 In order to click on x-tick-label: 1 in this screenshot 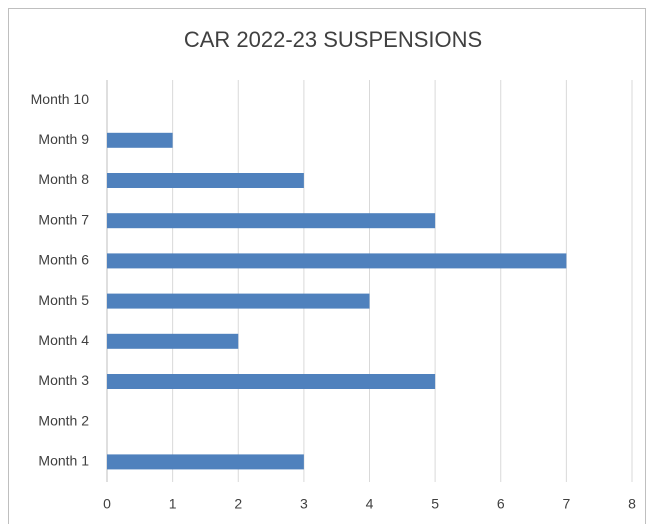, I will do `click(173, 504)`.